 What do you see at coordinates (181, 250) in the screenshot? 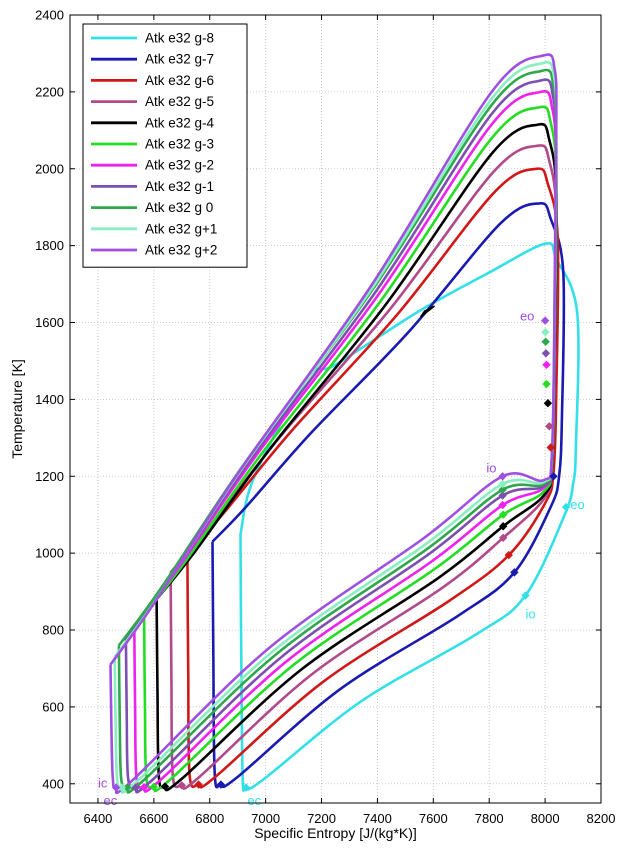
I see `legend-label: Atk e32 g+2` at bounding box center [181, 250].